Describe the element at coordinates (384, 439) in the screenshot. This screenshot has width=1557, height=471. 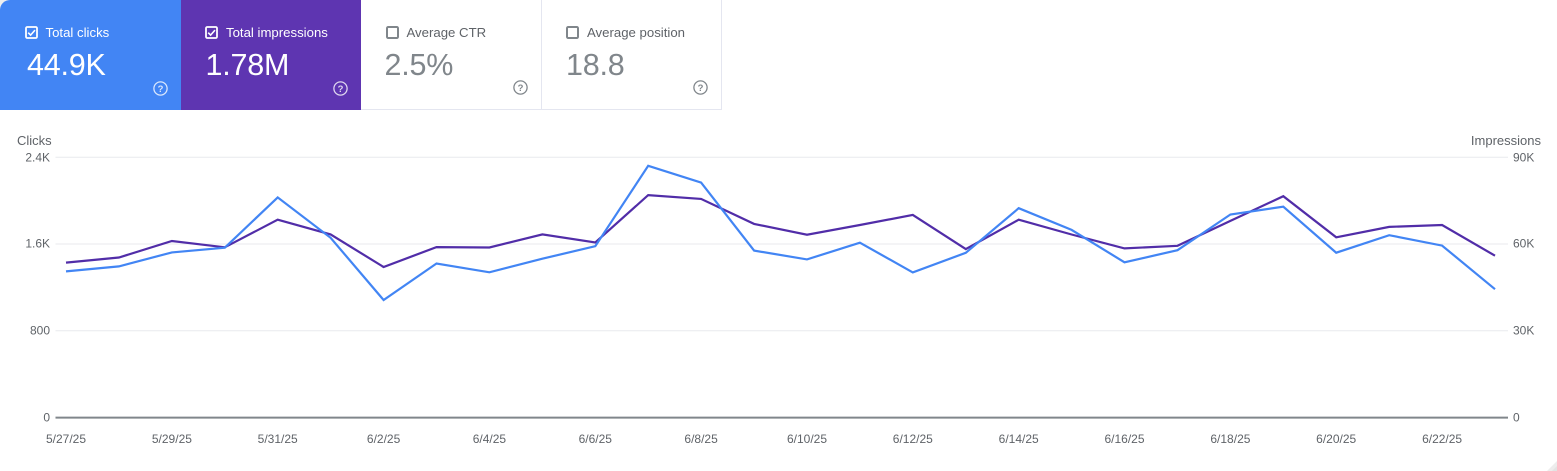
I see `svg-text: 6/2/25` at that location.